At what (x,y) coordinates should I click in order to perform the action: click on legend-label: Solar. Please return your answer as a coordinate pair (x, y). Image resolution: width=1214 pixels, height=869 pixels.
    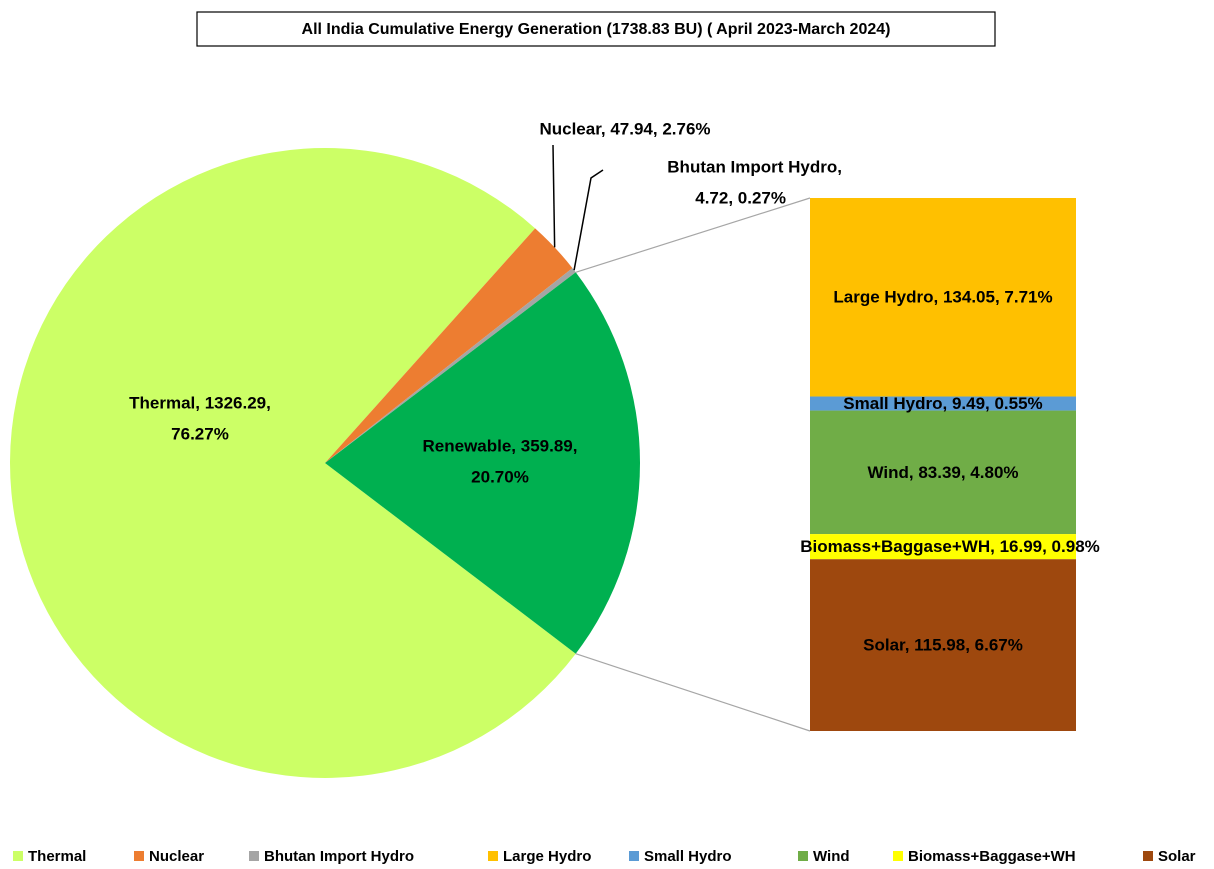
    Looking at the image, I should click on (1177, 856).